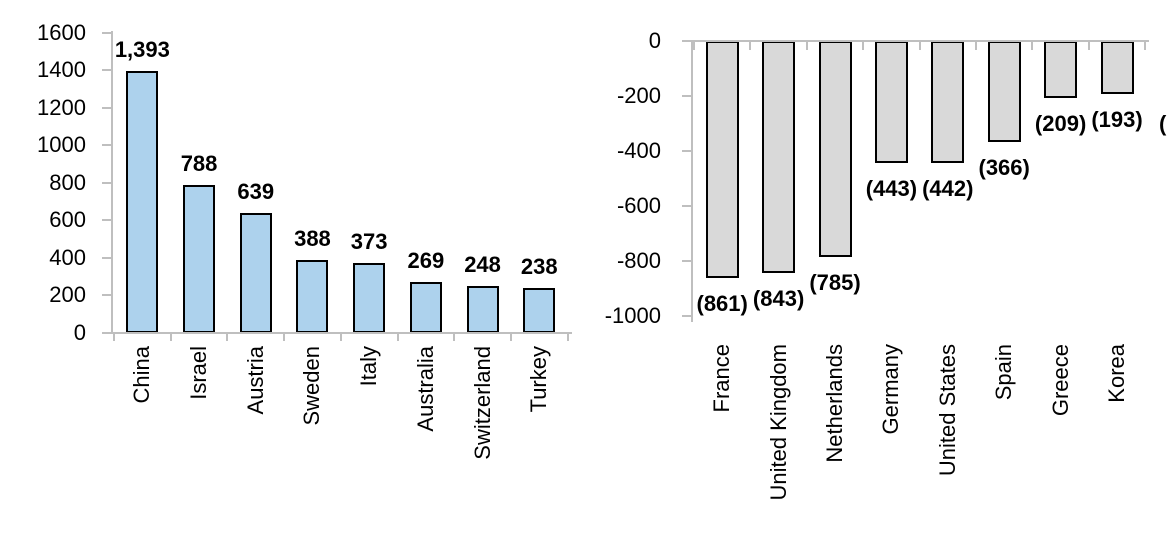 This screenshot has height=557, width=1176. What do you see at coordinates (1060, 124) in the screenshot?
I see `bar-data-label: (209)` at bounding box center [1060, 124].